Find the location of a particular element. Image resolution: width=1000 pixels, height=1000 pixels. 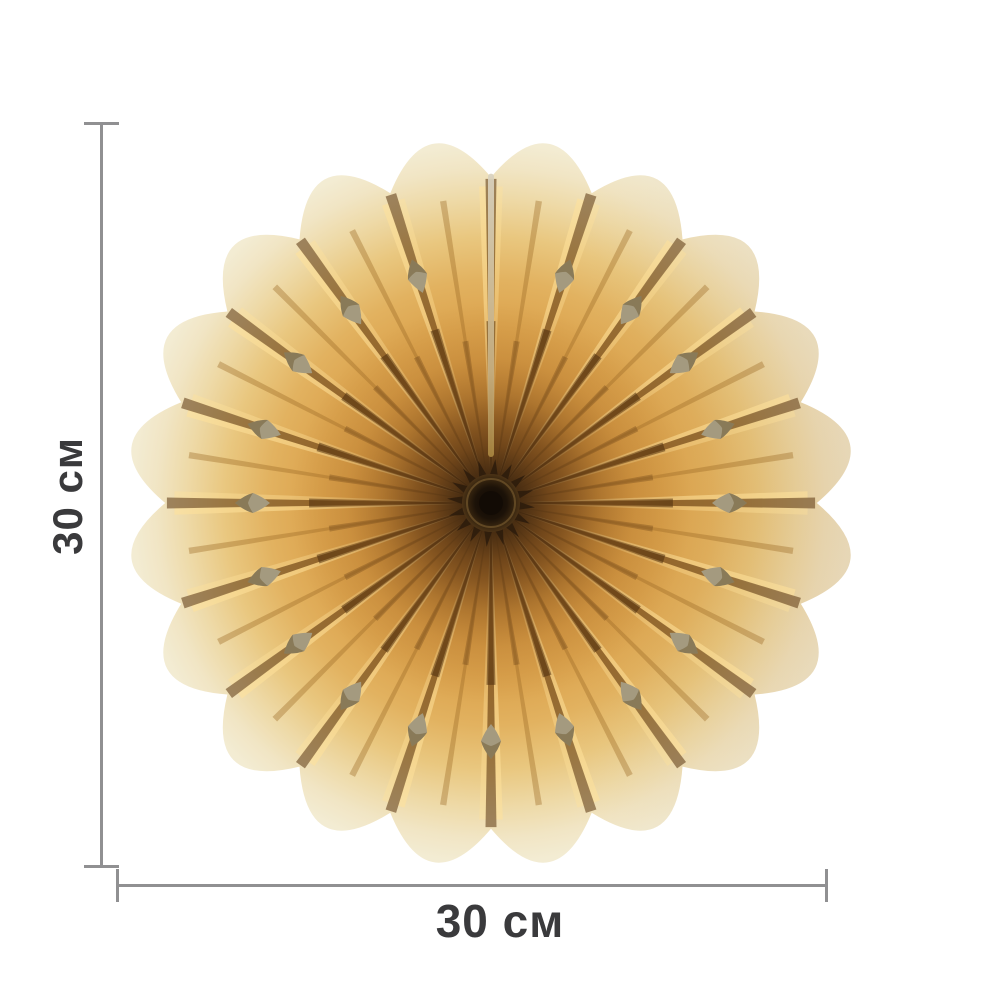

vertical-dimension-line is located at coordinates (101, 496).